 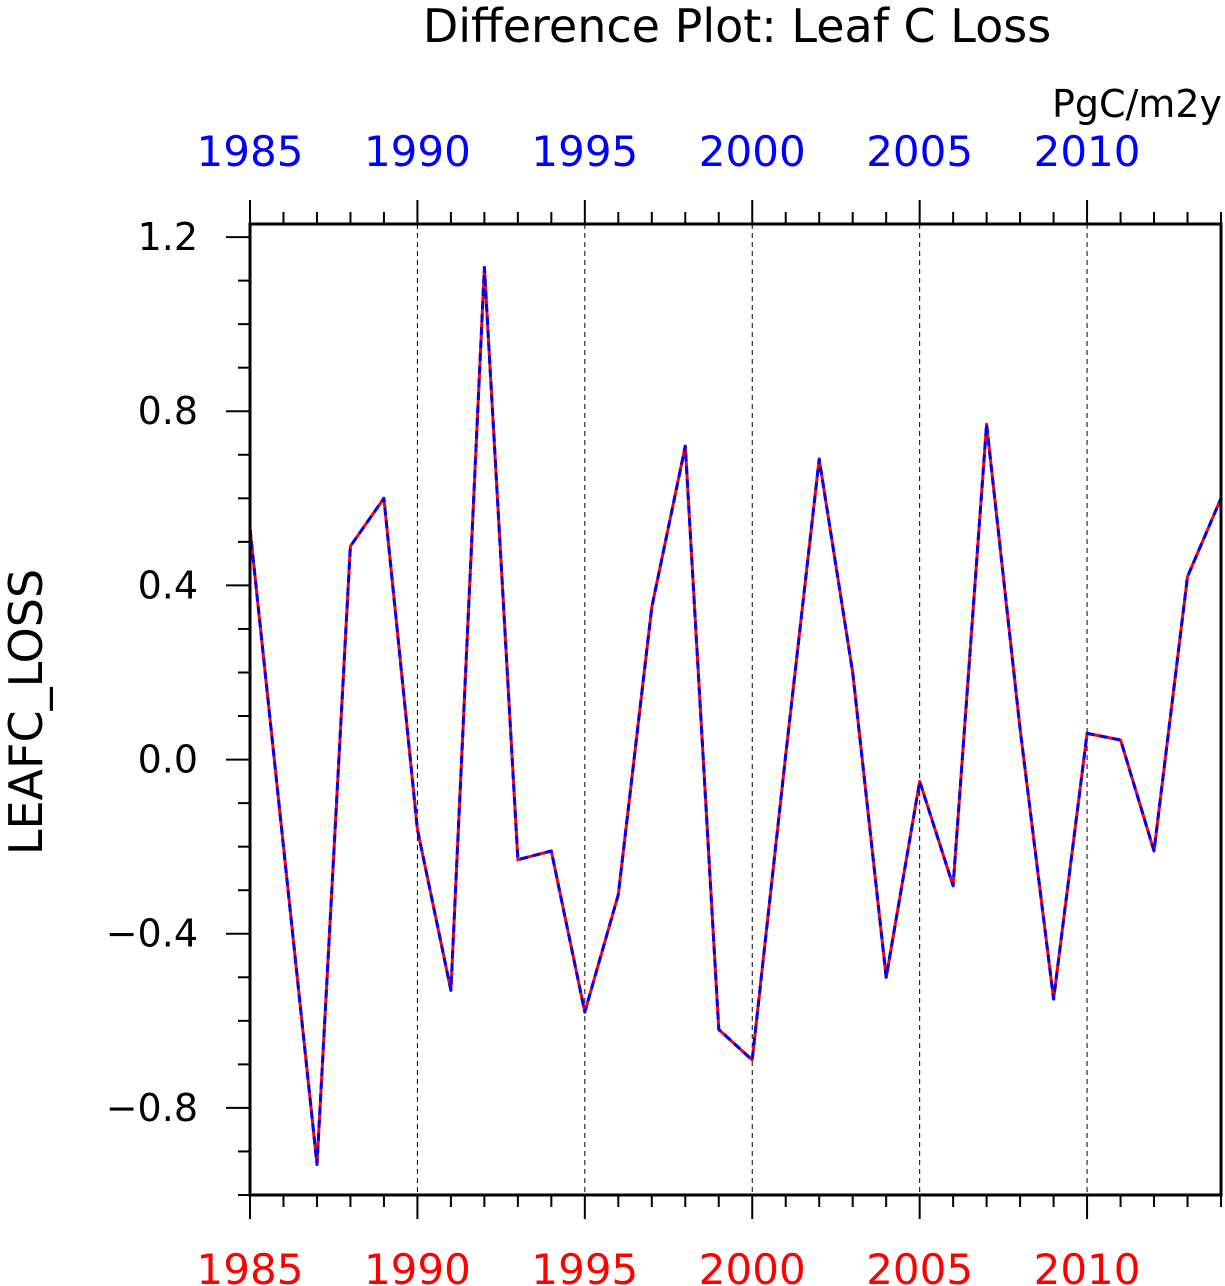 I want to click on y-tick-label: 0.8, so click(x=168, y=411).